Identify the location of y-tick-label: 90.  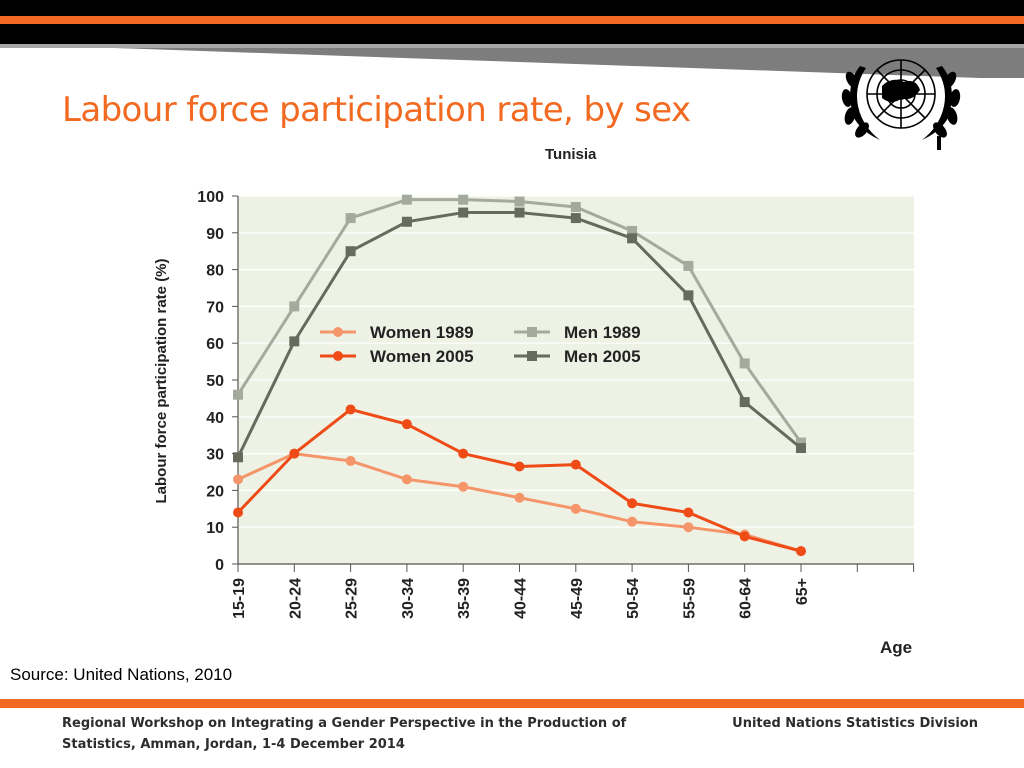
(215, 234).